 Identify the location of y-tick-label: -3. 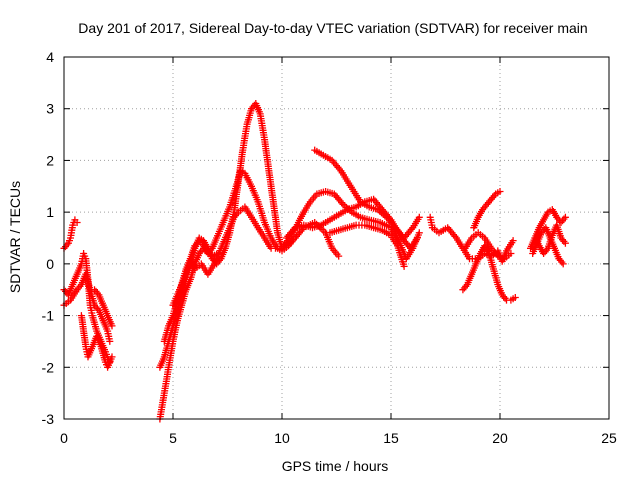
(48, 419).